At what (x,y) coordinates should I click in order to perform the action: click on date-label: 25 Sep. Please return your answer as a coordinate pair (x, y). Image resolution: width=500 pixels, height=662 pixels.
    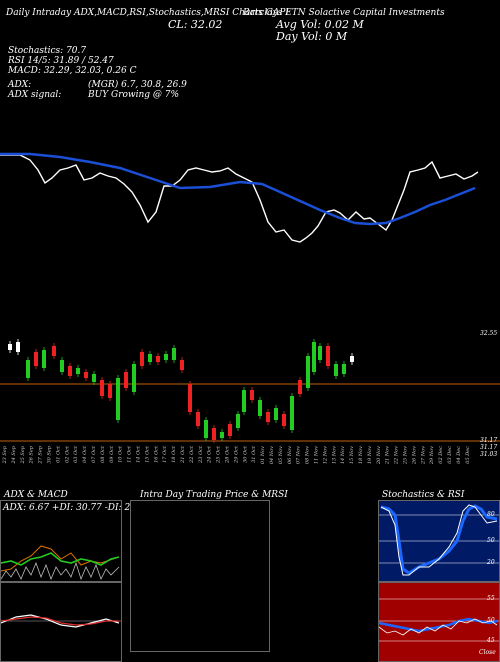
    Looking at the image, I should click on (23, 454).